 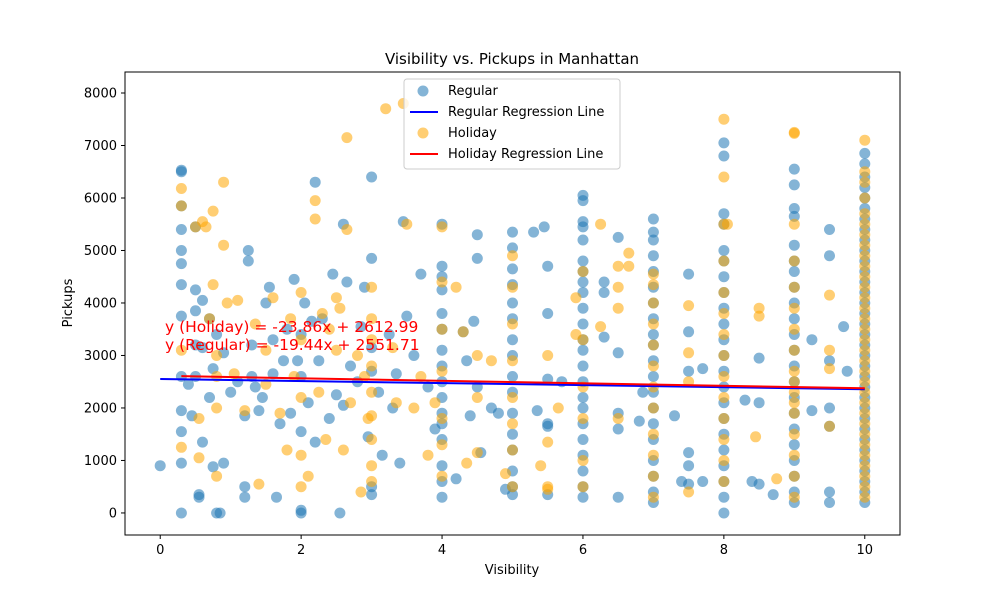 What do you see at coordinates (100, 356) in the screenshot?
I see `y-tick-label: 3000` at bounding box center [100, 356].